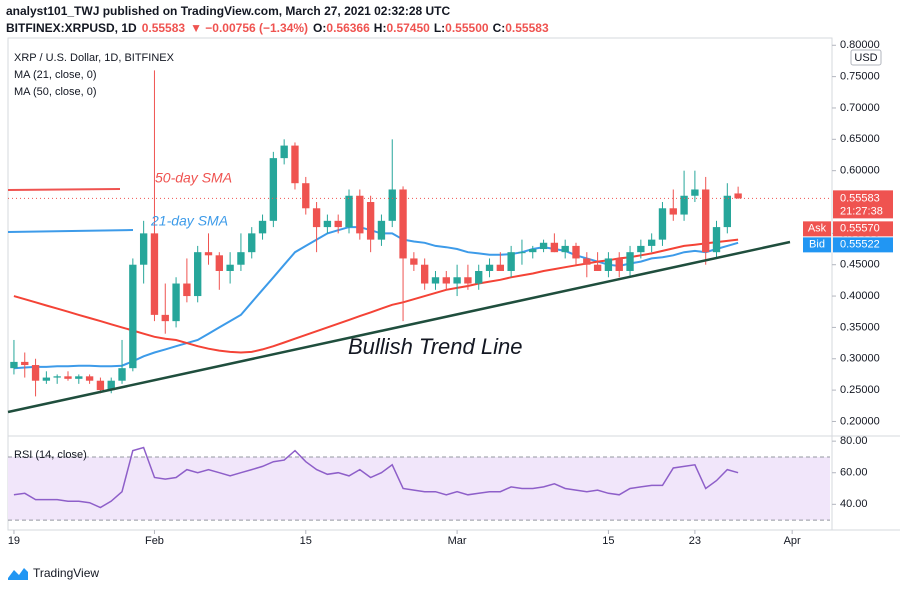  What do you see at coordinates (608, 541) in the screenshot?
I see `x-tick-label: 15` at bounding box center [608, 541].